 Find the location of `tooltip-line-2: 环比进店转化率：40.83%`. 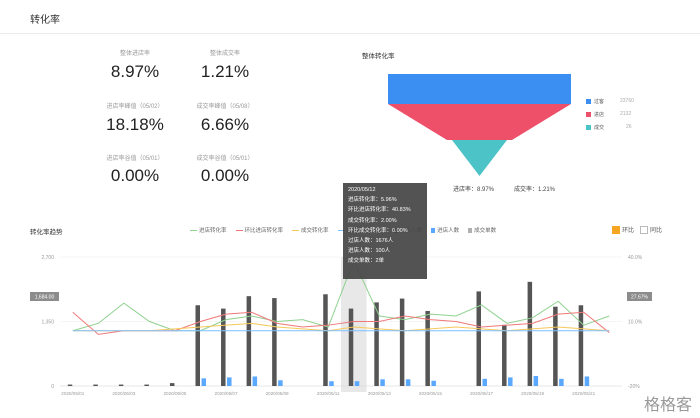

tooltip-line-2: 环比进店转化率：40.83% is located at coordinates (379, 210).